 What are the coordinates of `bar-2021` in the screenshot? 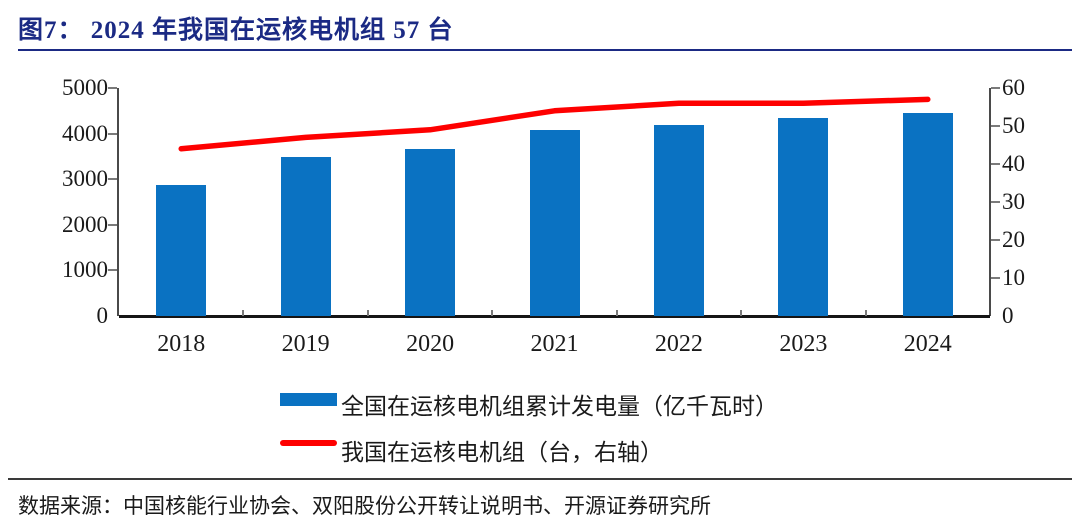 It's located at (554, 223).